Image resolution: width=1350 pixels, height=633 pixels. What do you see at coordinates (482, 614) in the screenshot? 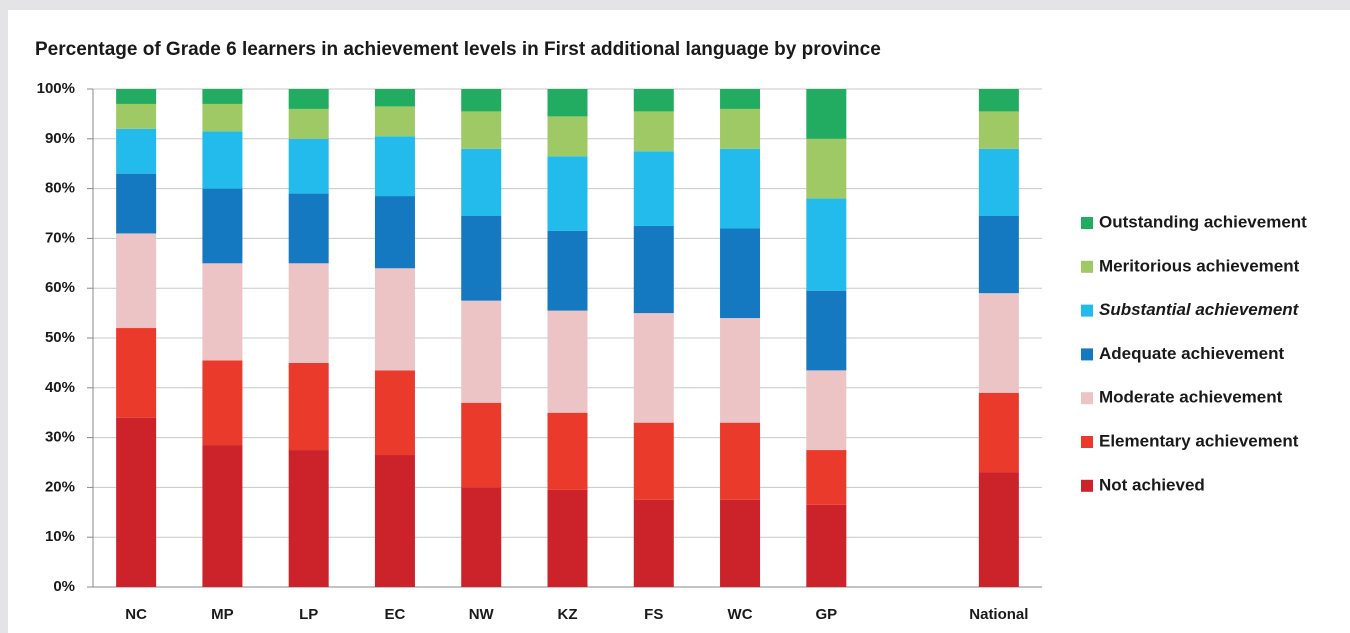
I see `x-tick-label: NW` at bounding box center [482, 614].